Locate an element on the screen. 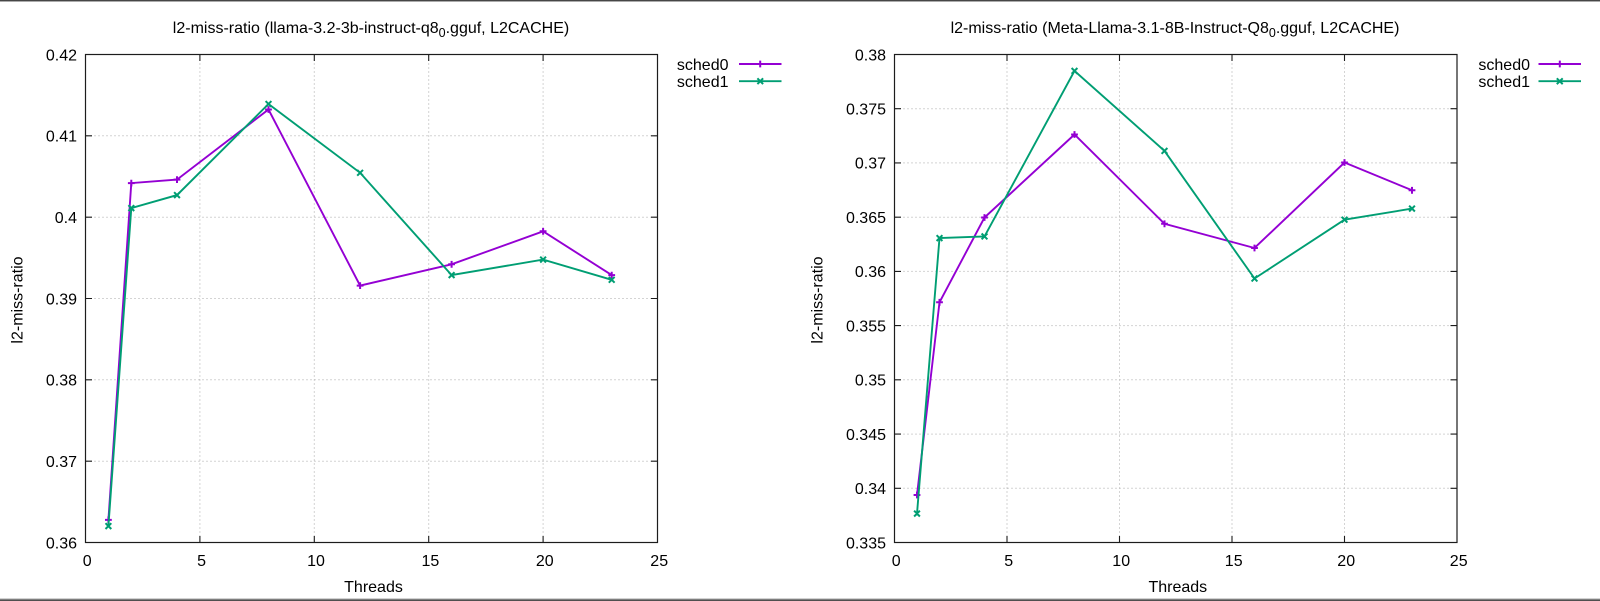  svg-text: 0.375 is located at coordinates (866, 110).